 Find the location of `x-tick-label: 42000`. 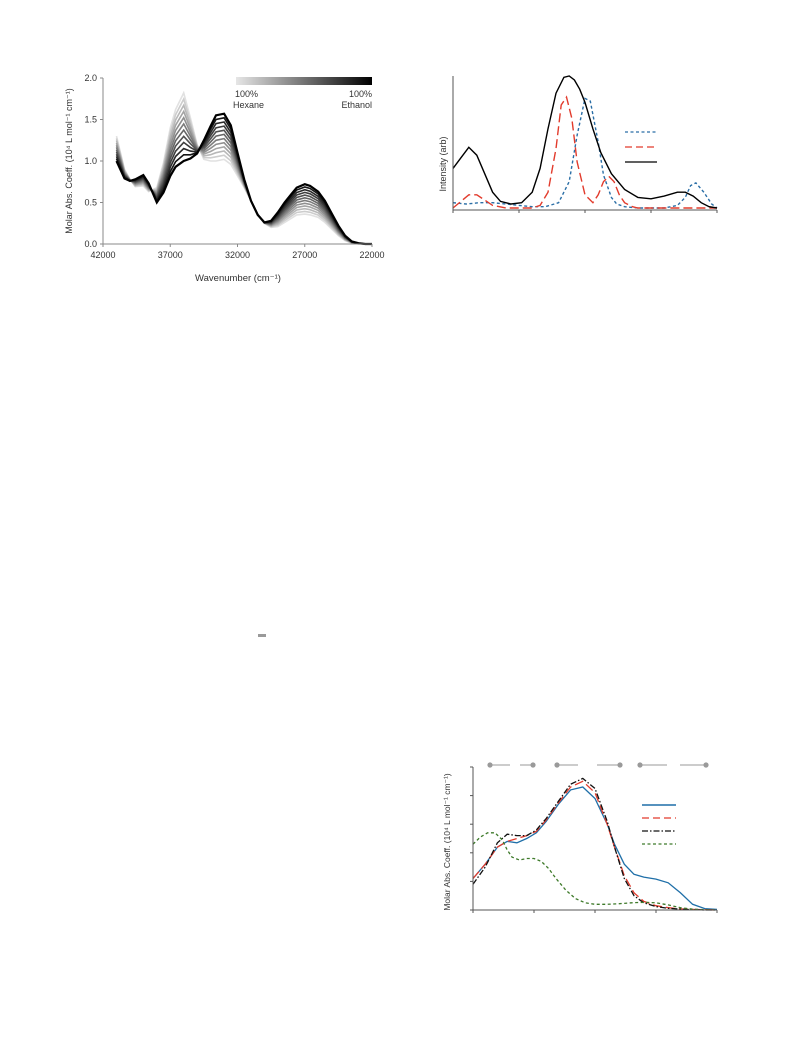

x-tick-label: 42000 is located at coordinates (102, 255).